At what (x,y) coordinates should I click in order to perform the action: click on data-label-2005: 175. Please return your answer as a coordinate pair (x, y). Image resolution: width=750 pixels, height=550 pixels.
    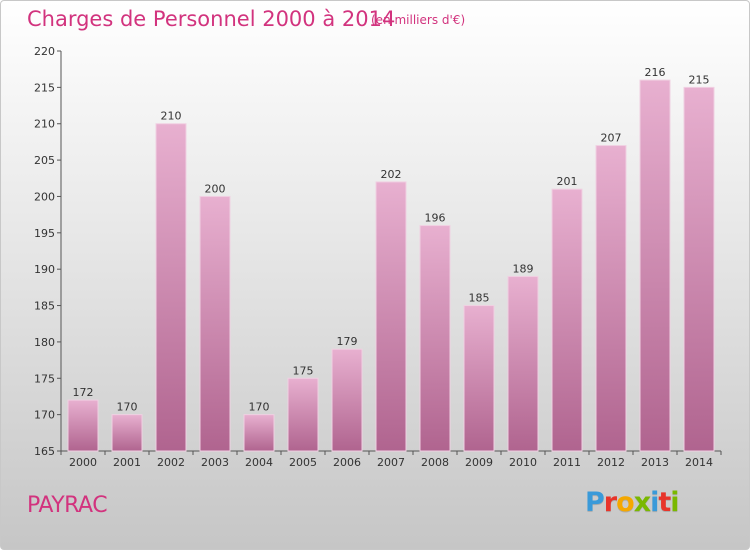
    Looking at the image, I should click on (303, 370).